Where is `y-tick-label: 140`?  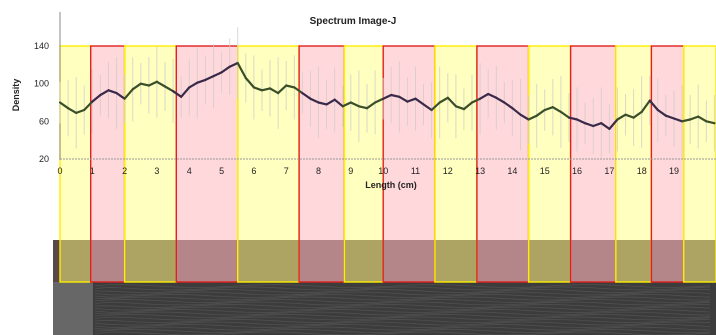 y-tick-label: 140 is located at coordinates (41, 46).